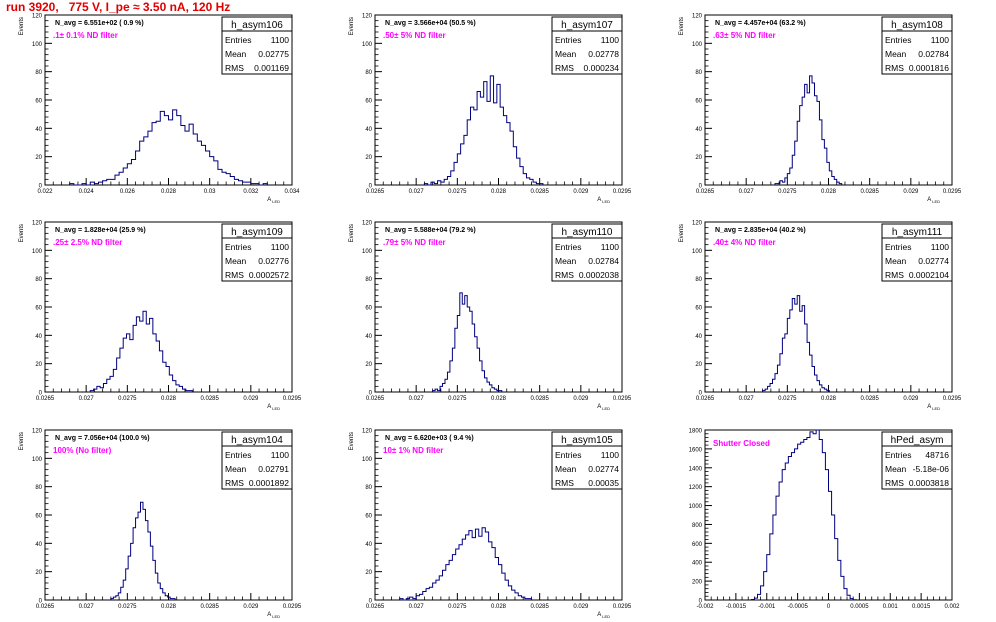 The image size is (996, 622). What do you see at coordinates (736, 607) in the screenshot?
I see `x-tick-label: -0.0015` at bounding box center [736, 607].